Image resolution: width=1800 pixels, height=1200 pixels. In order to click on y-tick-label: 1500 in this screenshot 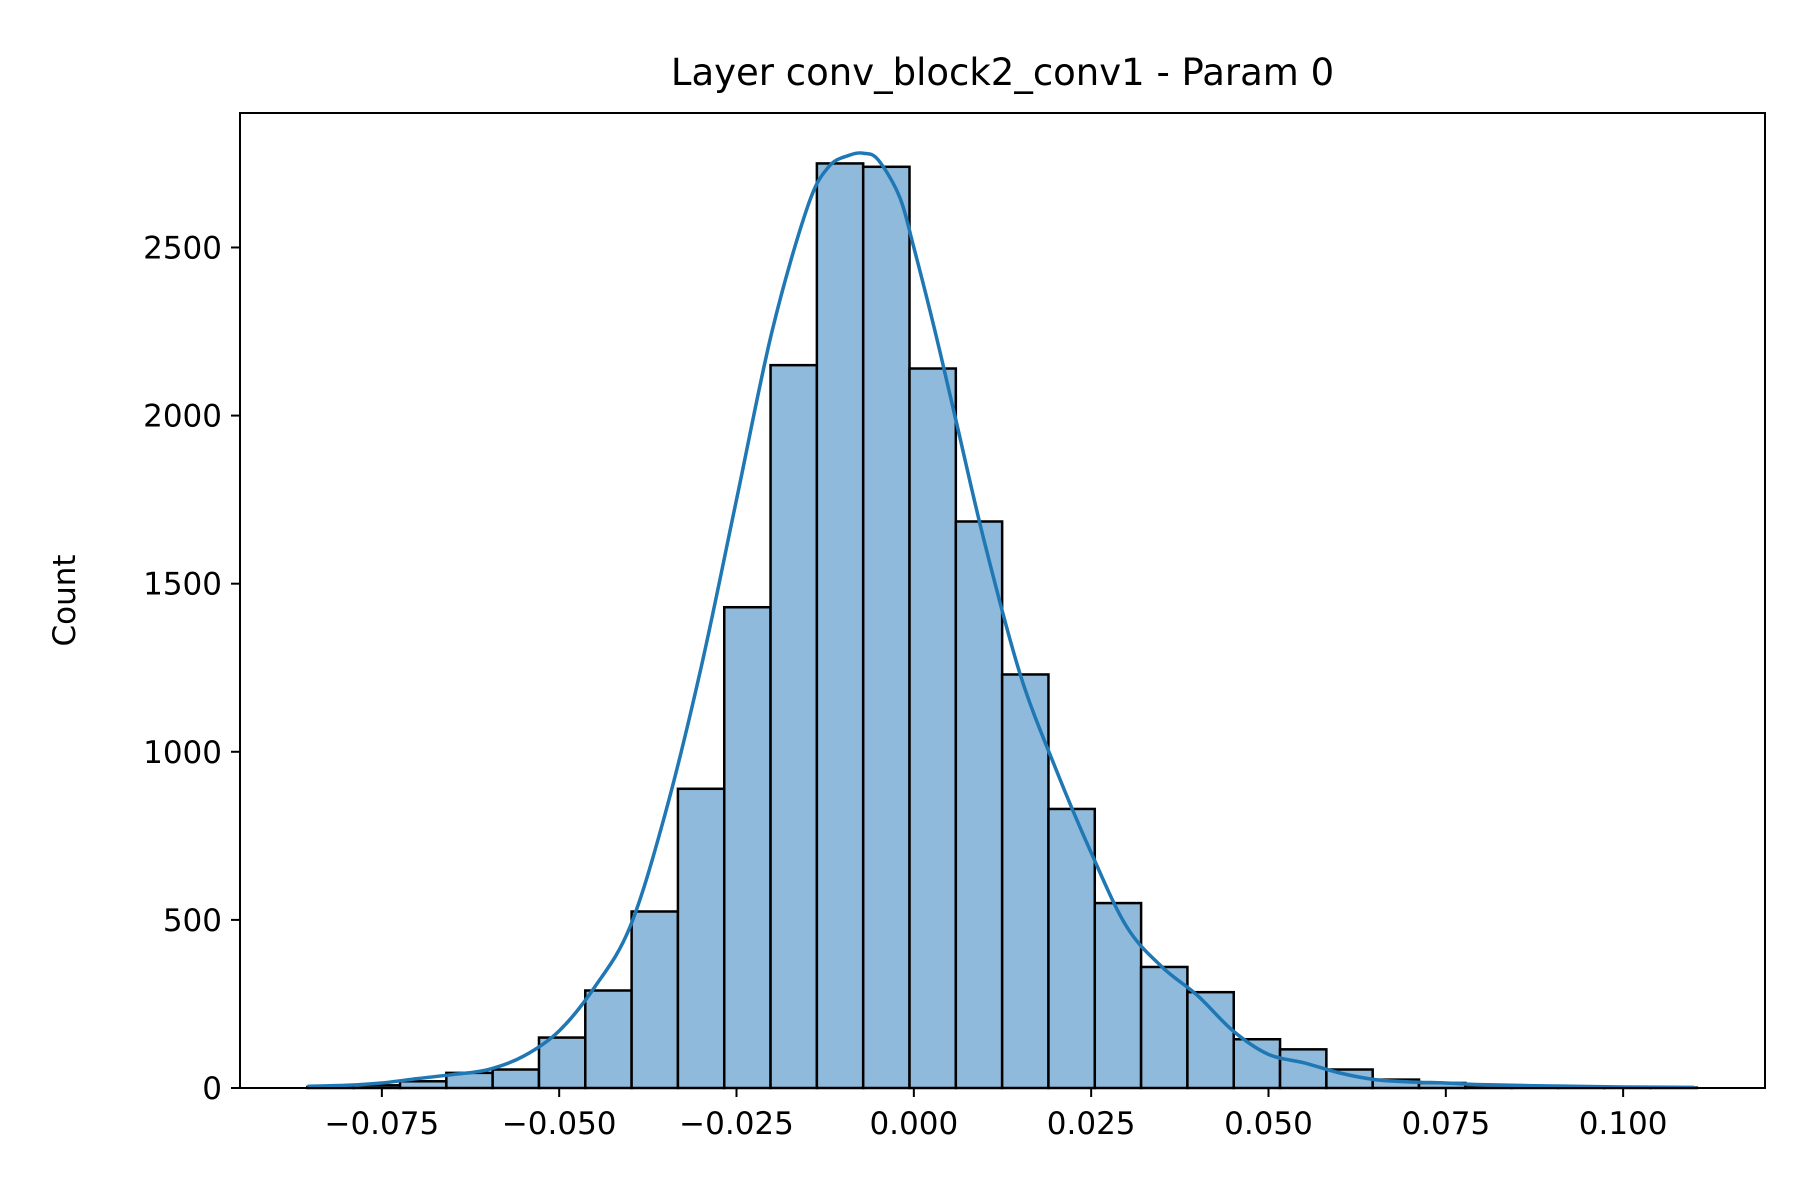, I will do `click(182, 585)`.